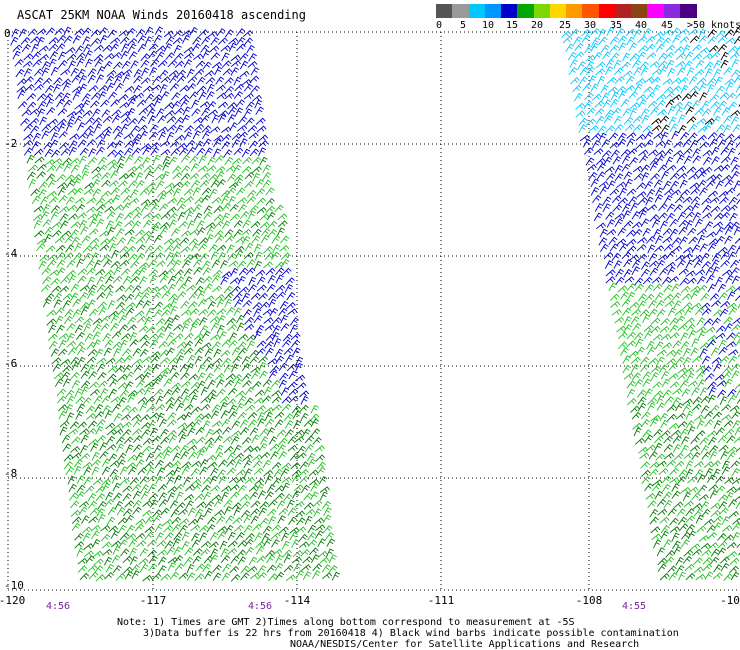 The image size is (740, 650). Describe the element at coordinates (558, 11) in the screenshot. I see `color-scale-swatch` at that location.